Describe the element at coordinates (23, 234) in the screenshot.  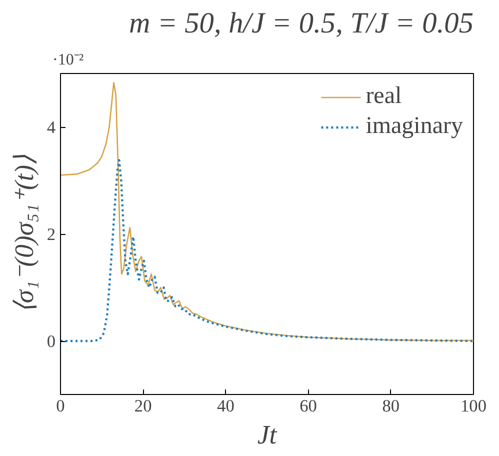
I see `y-axis-title: ⟨σ₁⁻(0)σ₅₁⁺(t)⟩` at that location.